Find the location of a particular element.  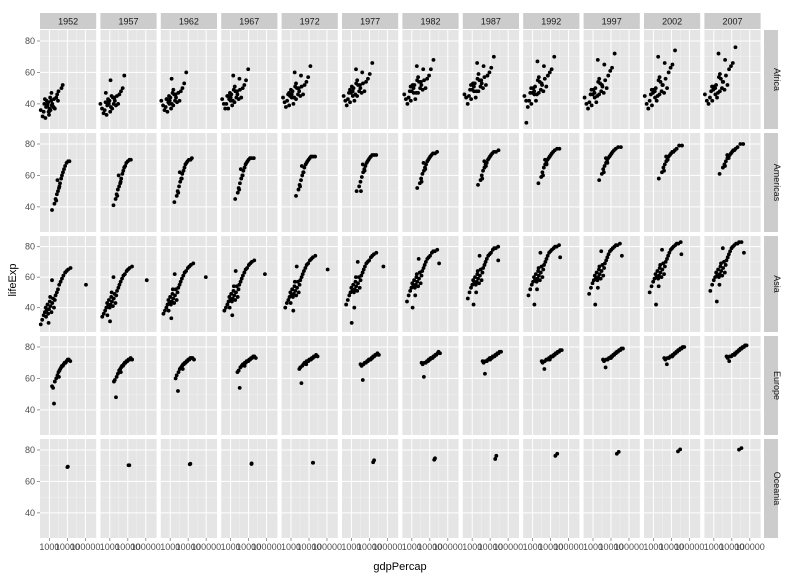

panel-asia-2007 is located at coordinates (732, 284).